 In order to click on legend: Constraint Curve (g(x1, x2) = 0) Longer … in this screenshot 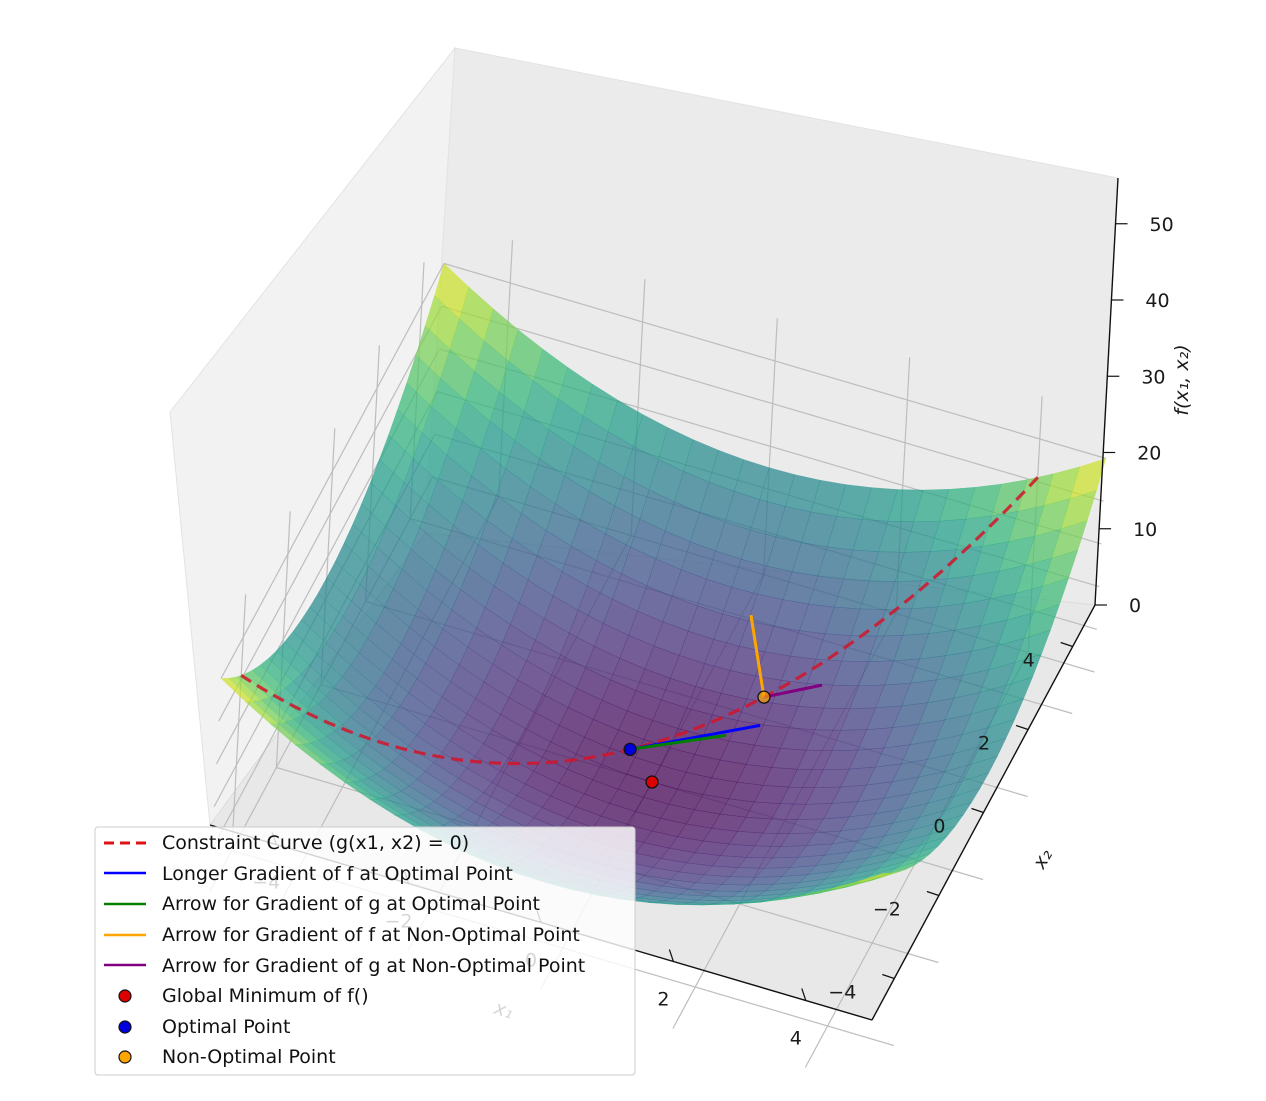, I will do `click(365, 951)`.